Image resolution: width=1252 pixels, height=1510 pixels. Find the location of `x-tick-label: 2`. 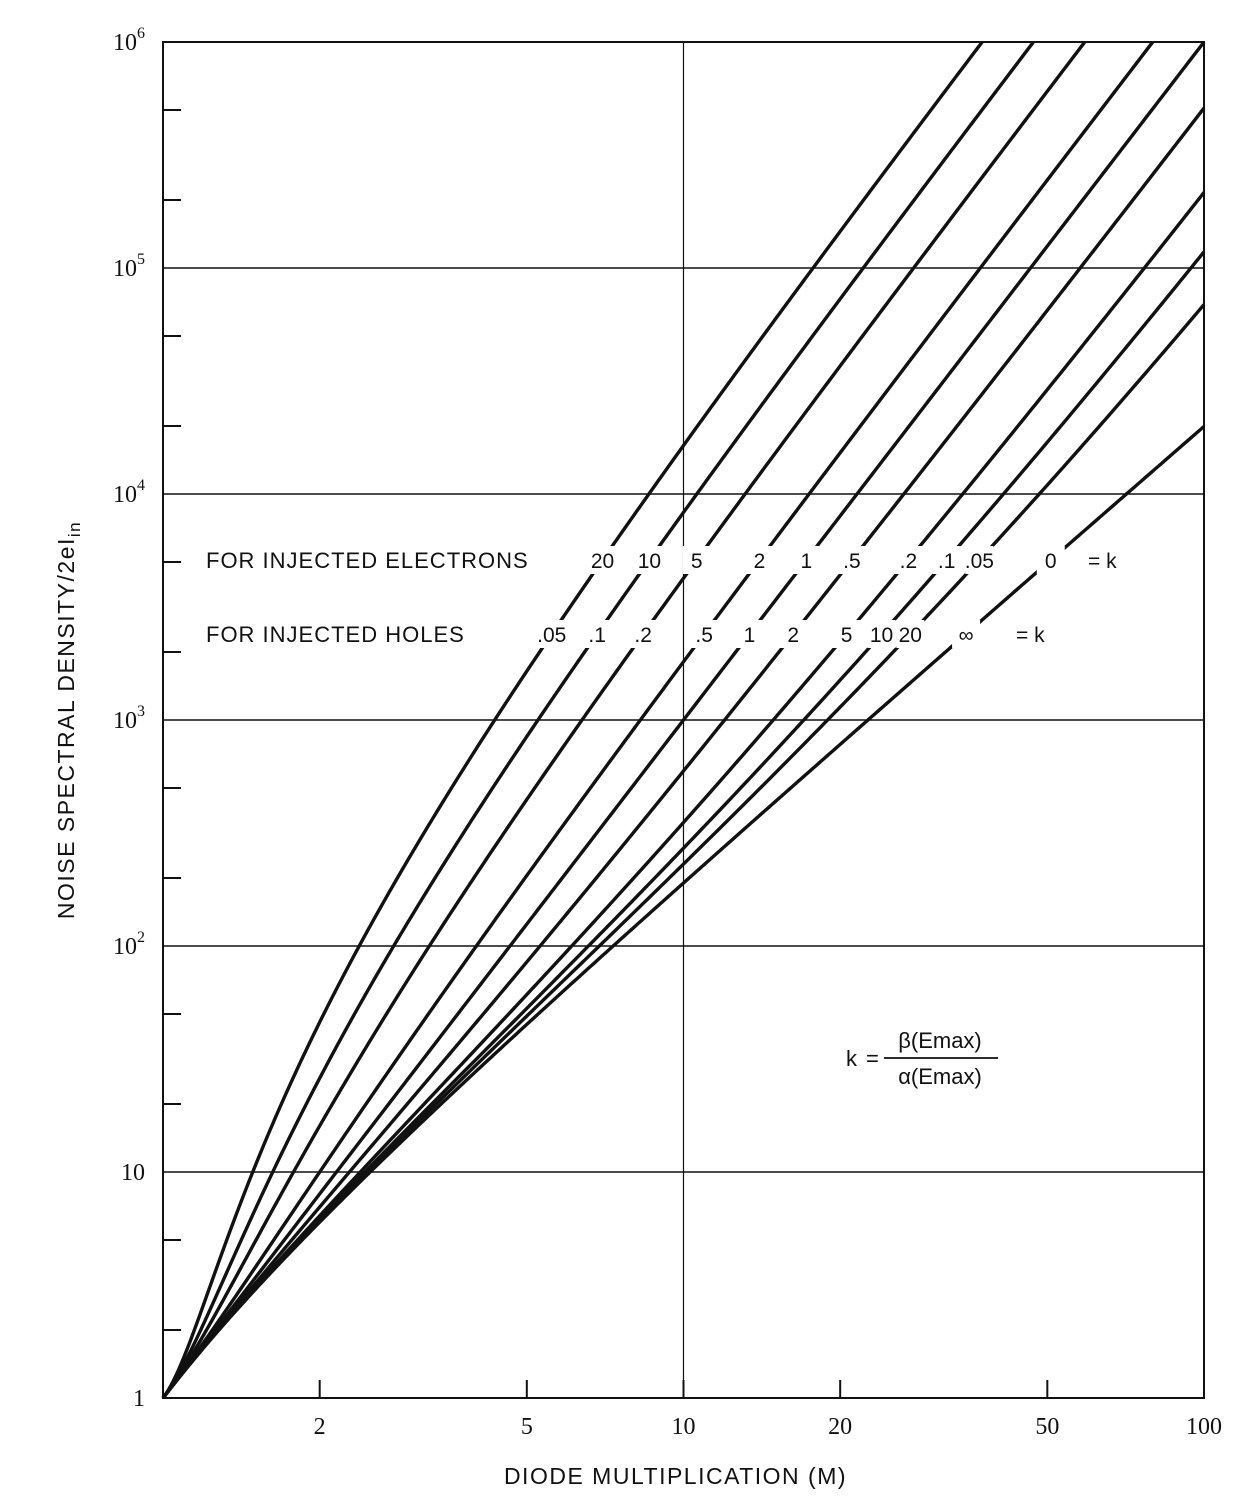

x-tick-label: 2 is located at coordinates (320, 1427).